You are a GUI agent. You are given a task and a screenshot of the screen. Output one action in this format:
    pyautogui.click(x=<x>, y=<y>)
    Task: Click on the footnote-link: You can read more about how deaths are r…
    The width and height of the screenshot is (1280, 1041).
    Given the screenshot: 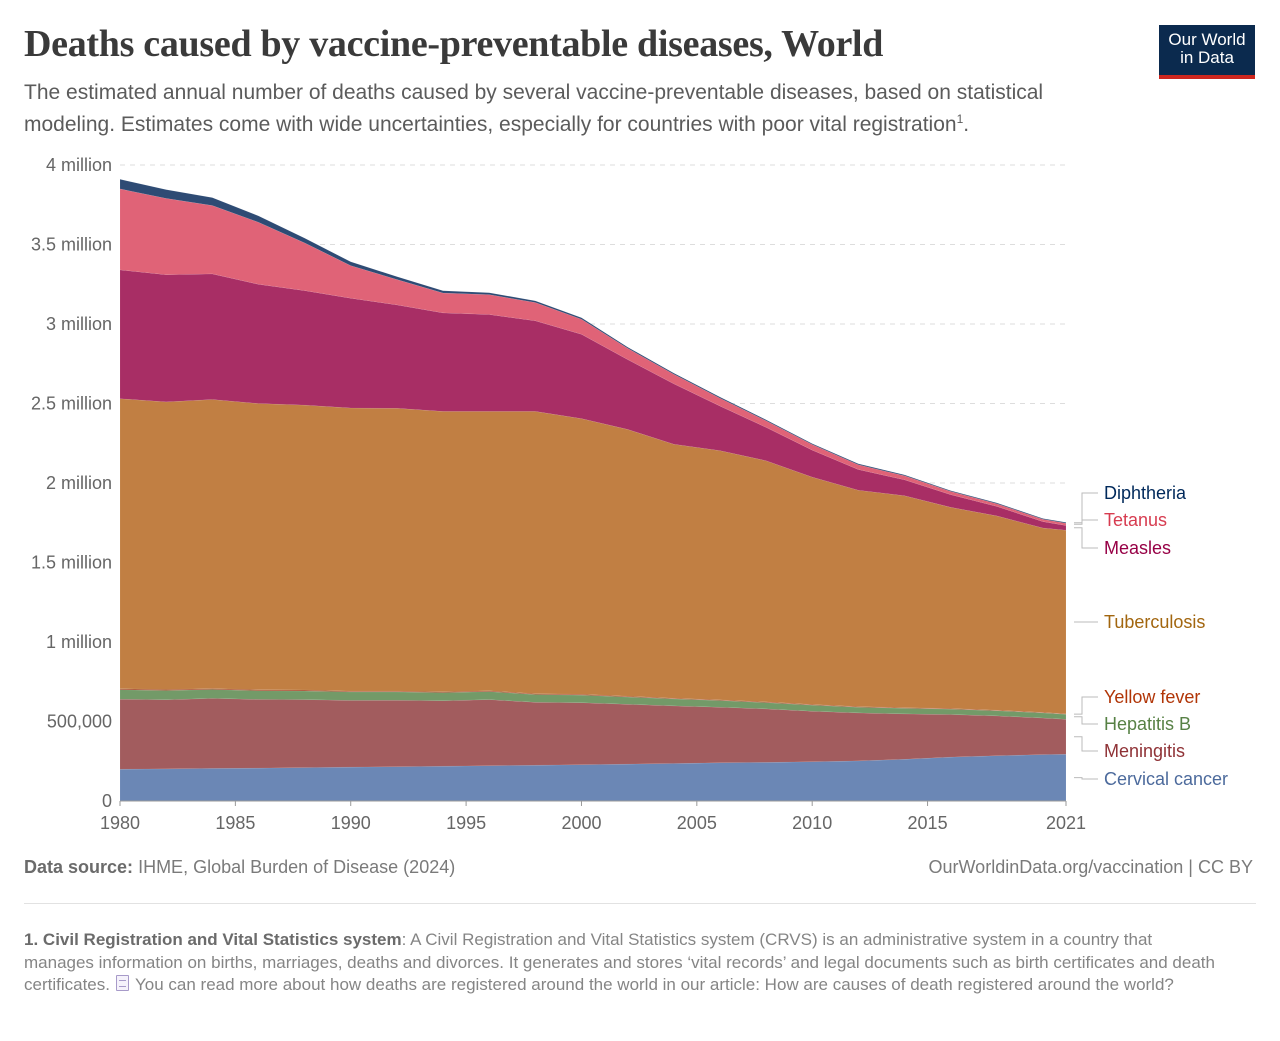 What is the action you would take?
    pyautogui.click(x=654, y=984)
    